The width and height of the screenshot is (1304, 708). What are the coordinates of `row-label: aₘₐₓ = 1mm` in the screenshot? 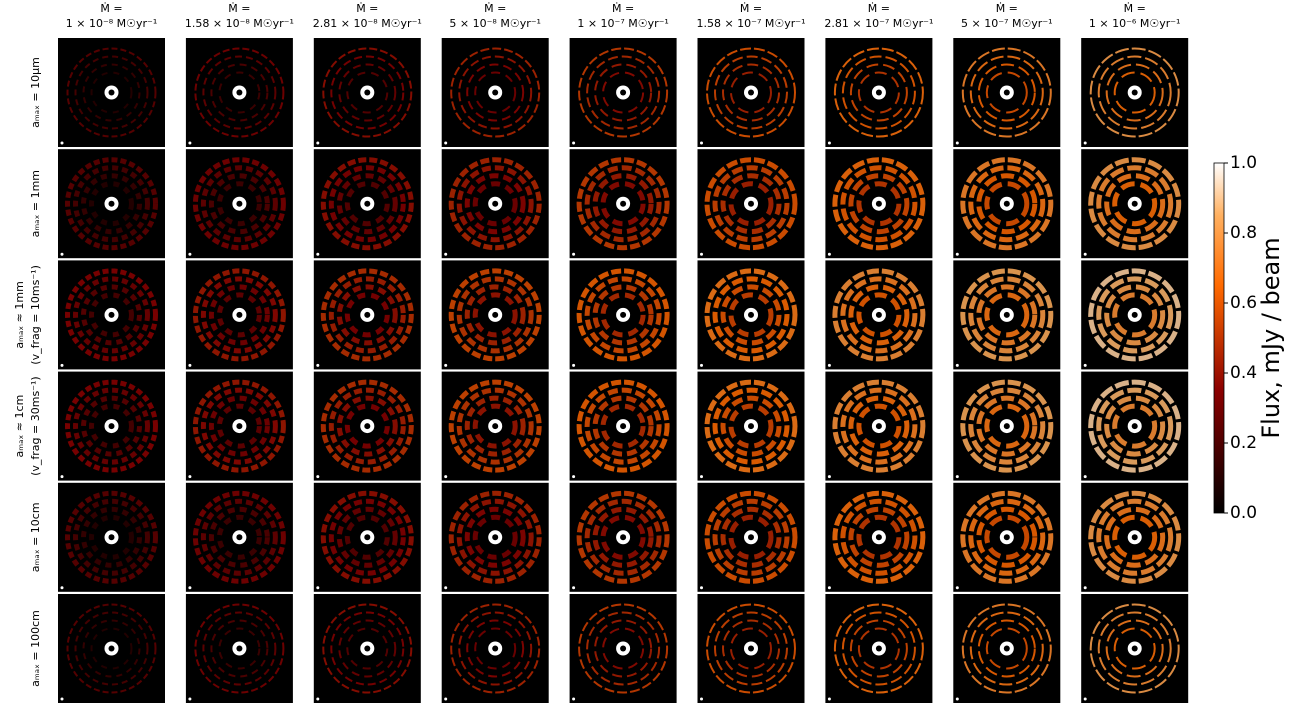 It's located at (35, 203).